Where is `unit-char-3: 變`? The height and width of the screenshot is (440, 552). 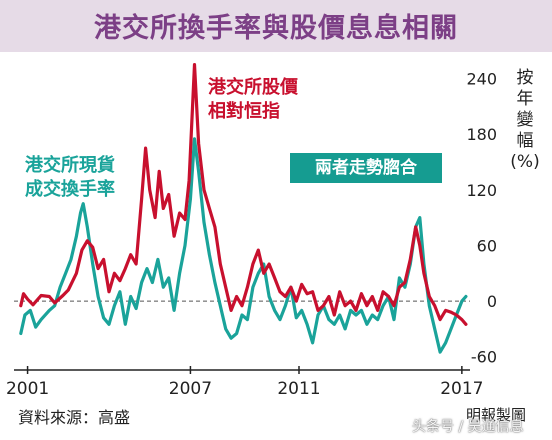 unit-char-3: 變 is located at coordinates (525, 120).